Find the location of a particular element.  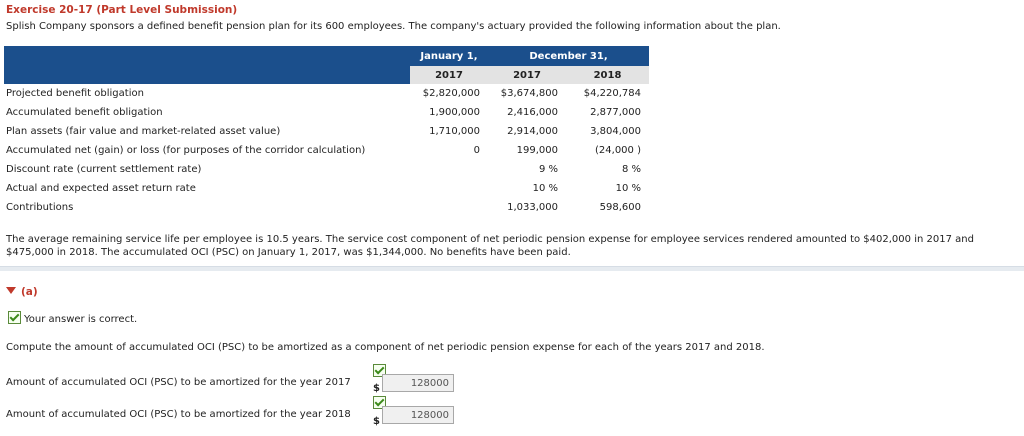

row-label: Projected benefit obligation is located at coordinates (75, 93).